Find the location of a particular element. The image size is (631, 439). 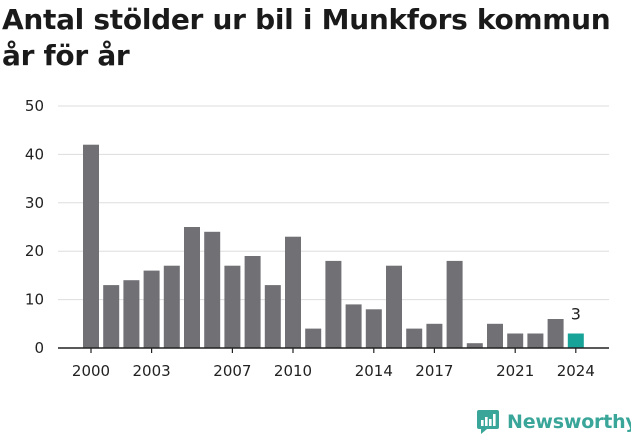

y-tick-label: 40 is located at coordinates (34, 154).